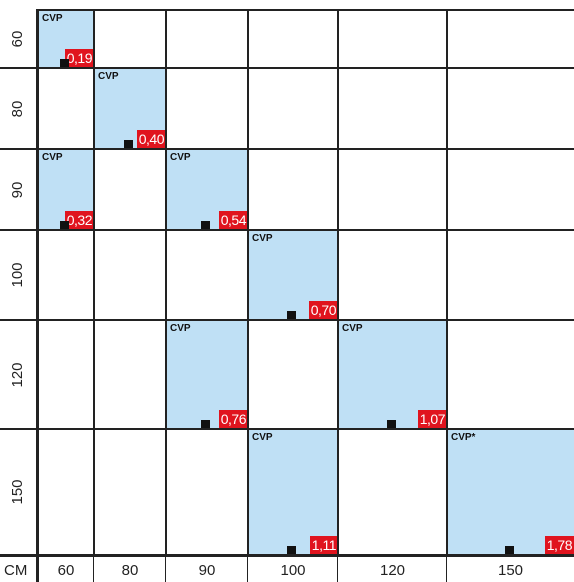 The height and width of the screenshot is (582, 574). Describe the element at coordinates (79, 220) in the screenshot. I see `price-tag: 0,32` at that location.